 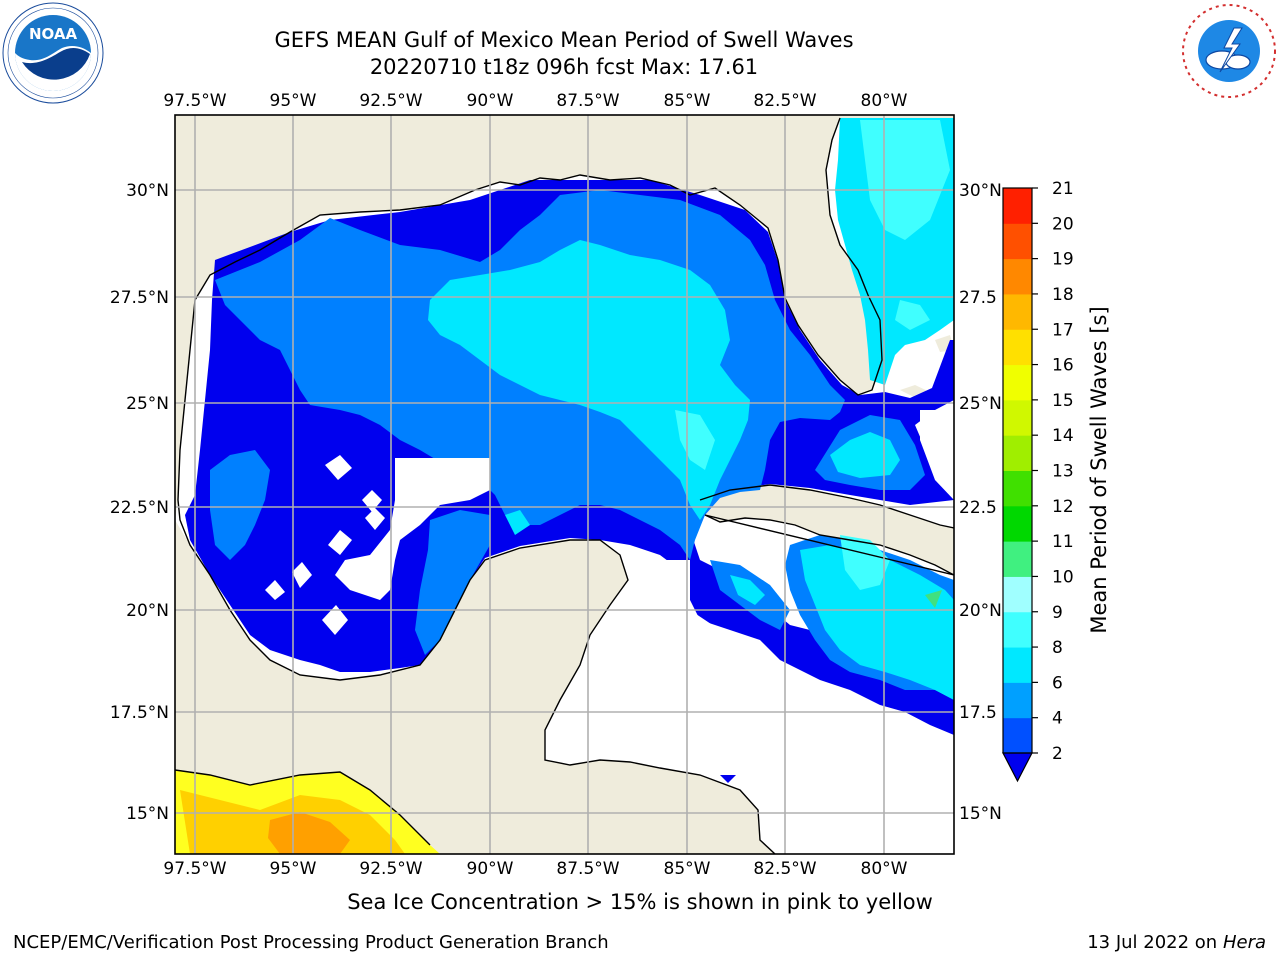 I want to click on footer-date-text: 13 Jul 2022 on, so click(x=1155, y=942).